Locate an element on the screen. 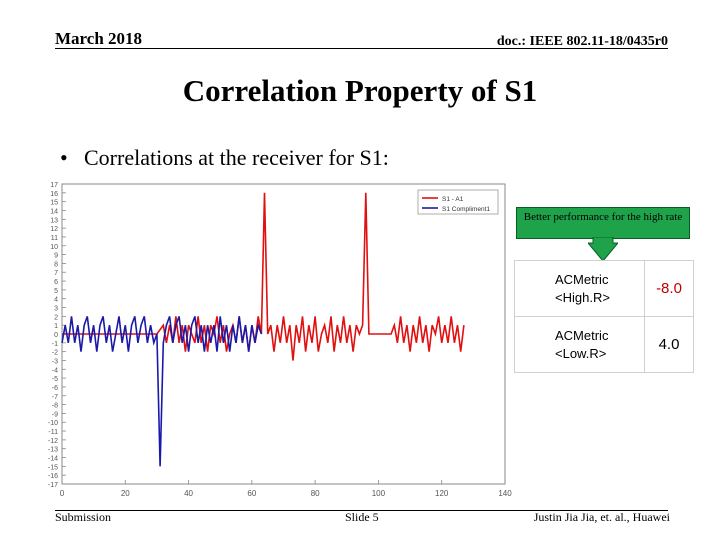  y-tick-label: -13 is located at coordinates (53, 450).